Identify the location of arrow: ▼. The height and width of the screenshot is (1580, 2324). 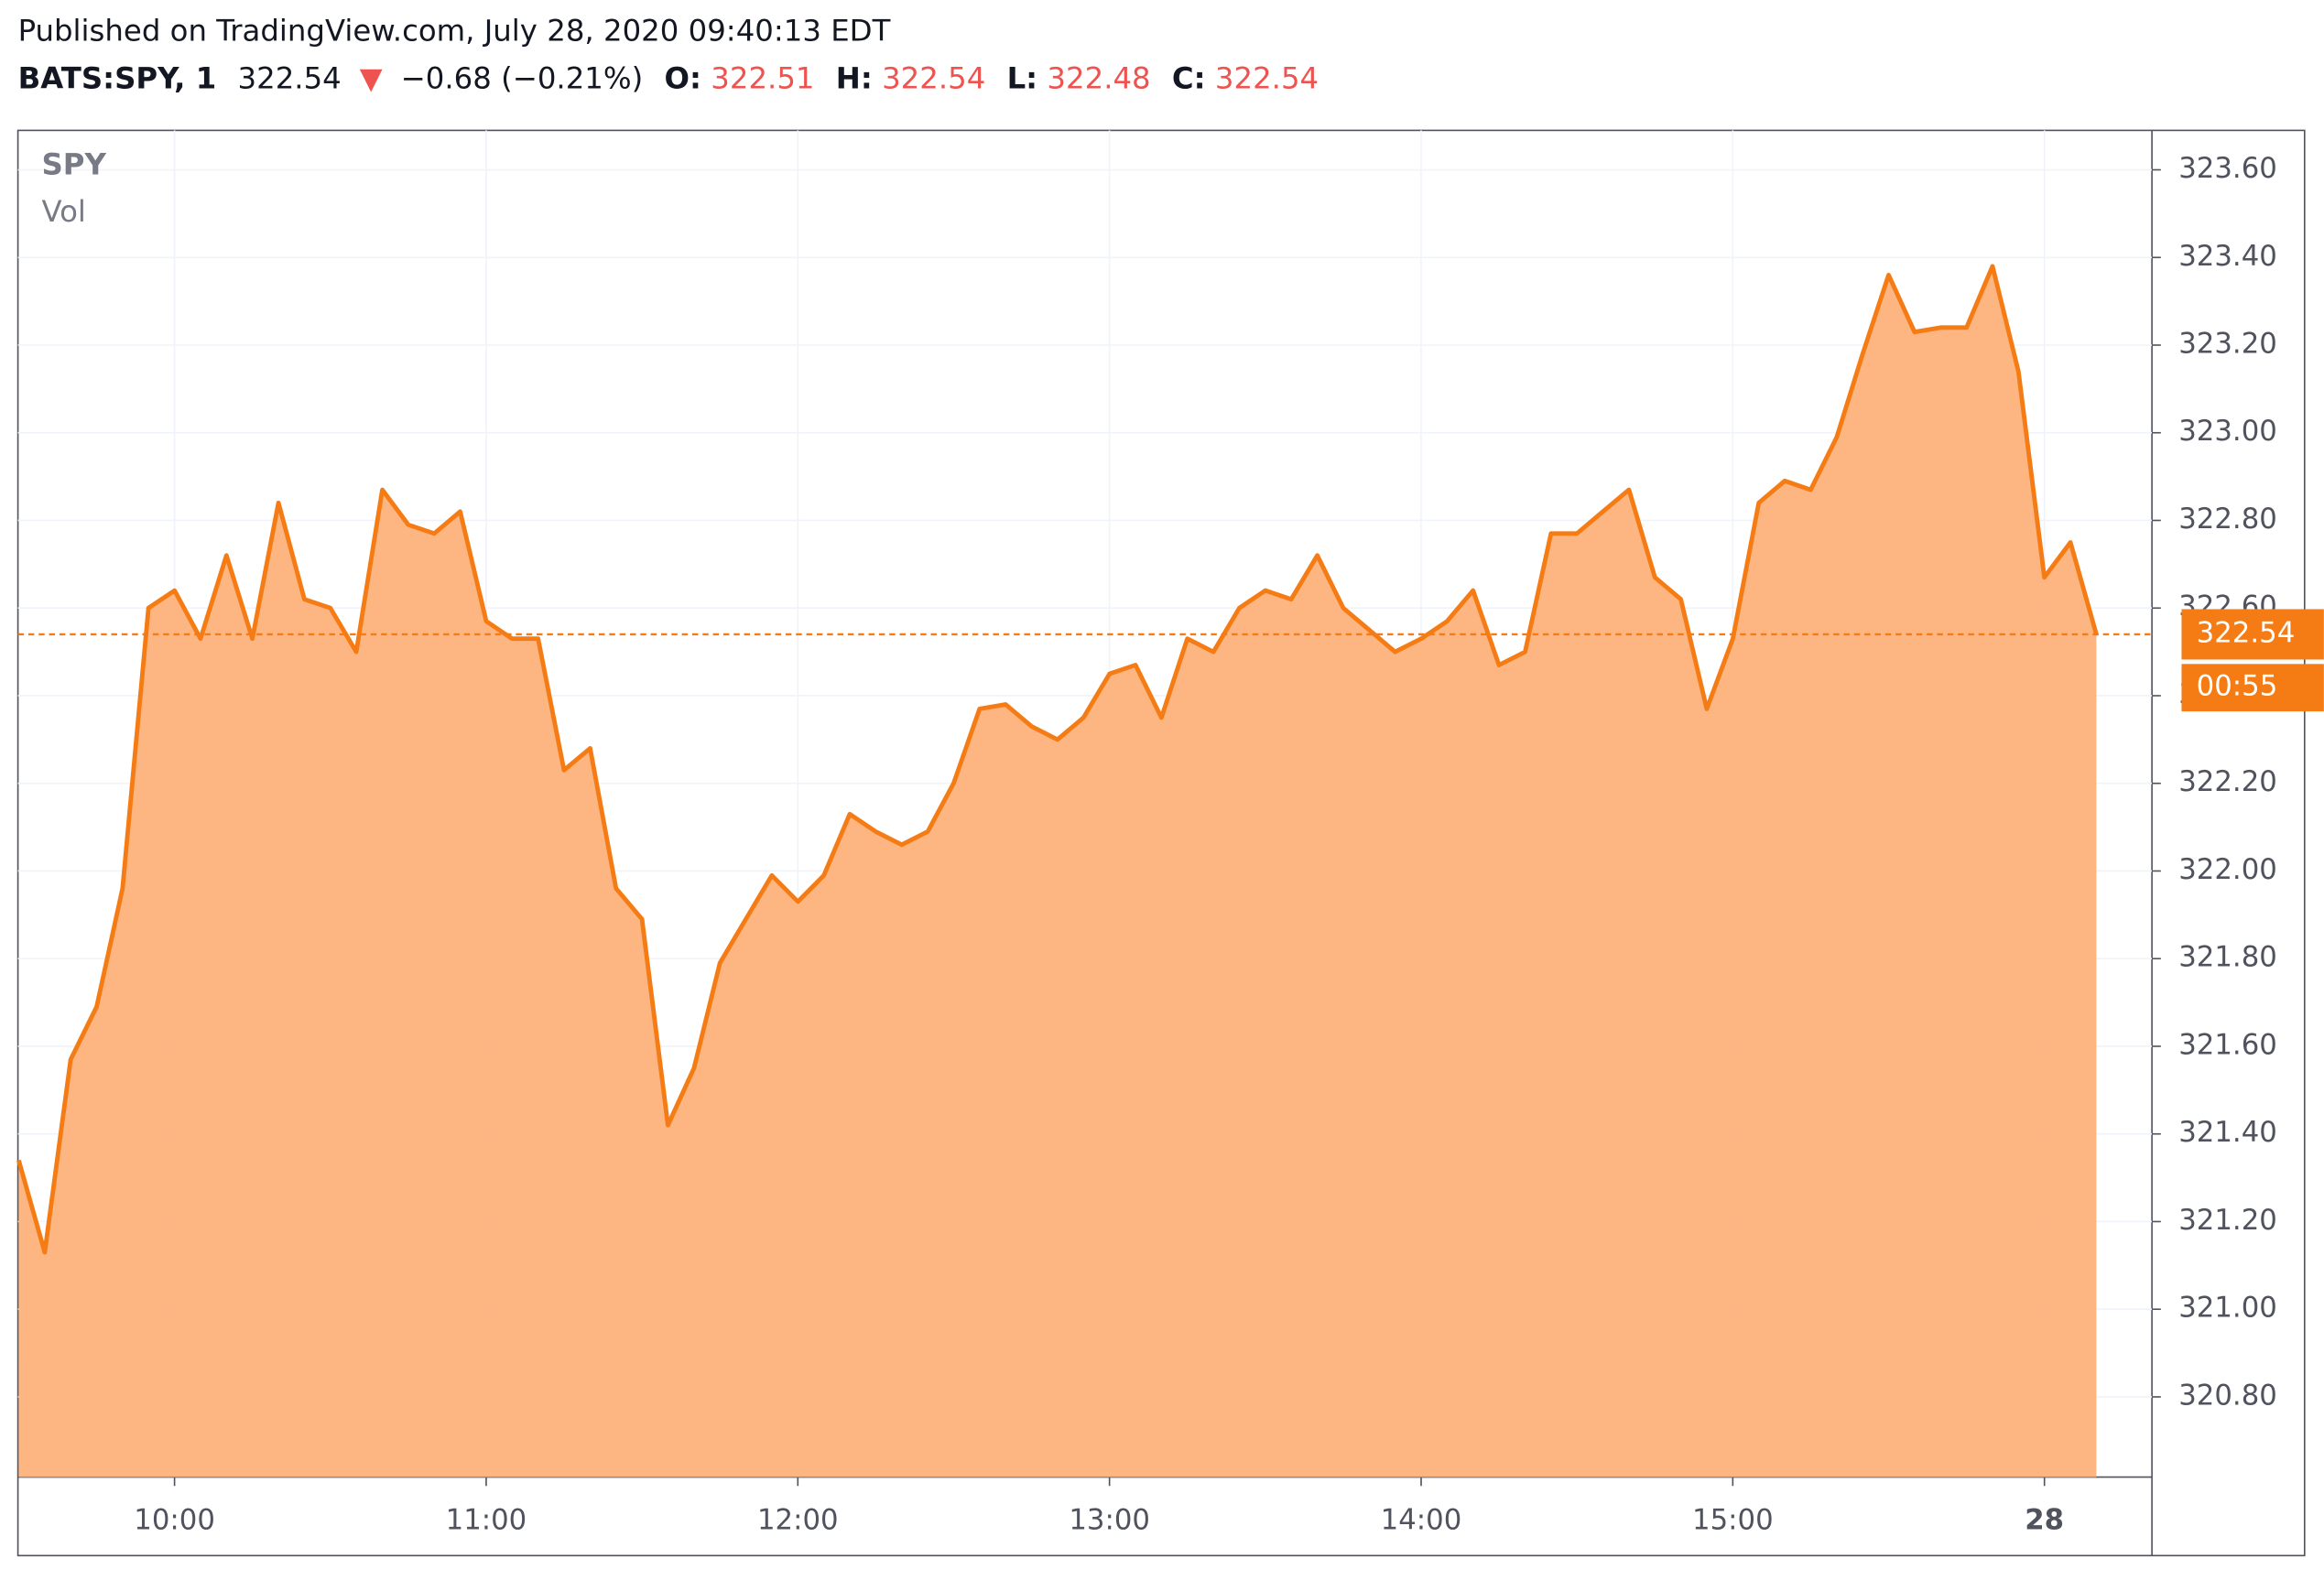
(371, 77).